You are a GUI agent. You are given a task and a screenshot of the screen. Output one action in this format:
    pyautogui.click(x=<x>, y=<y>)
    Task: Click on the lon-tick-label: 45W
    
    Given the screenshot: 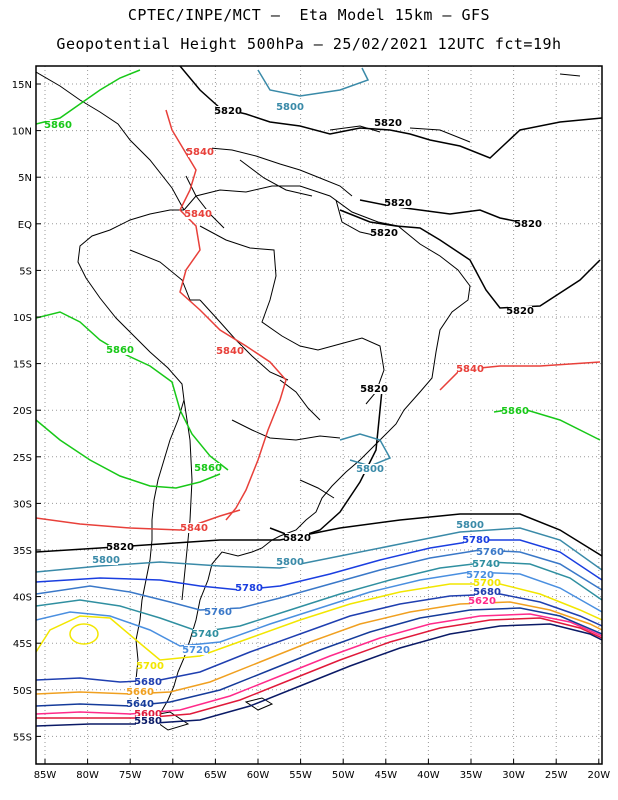 What is the action you would take?
    pyautogui.click(x=385, y=775)
    